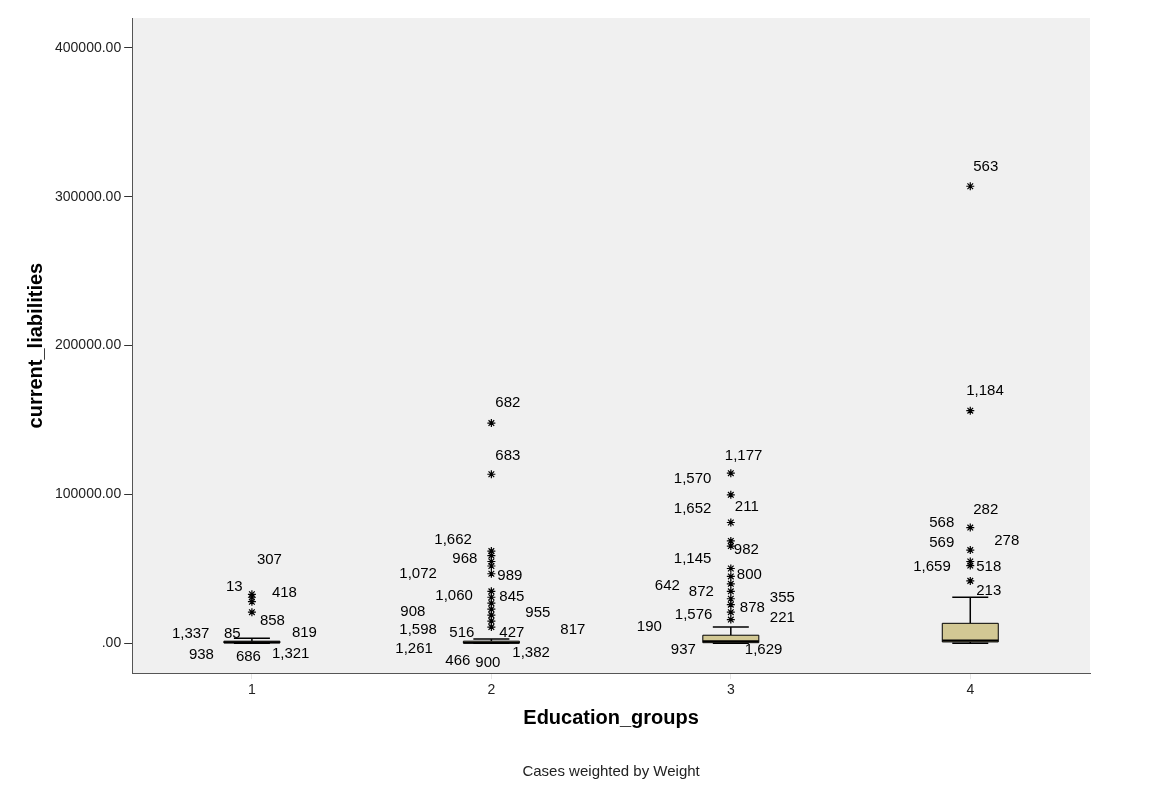 The width and height of the screenshot is (1175, 794). I want to click on annotation: 1,629, so click(763, 648).